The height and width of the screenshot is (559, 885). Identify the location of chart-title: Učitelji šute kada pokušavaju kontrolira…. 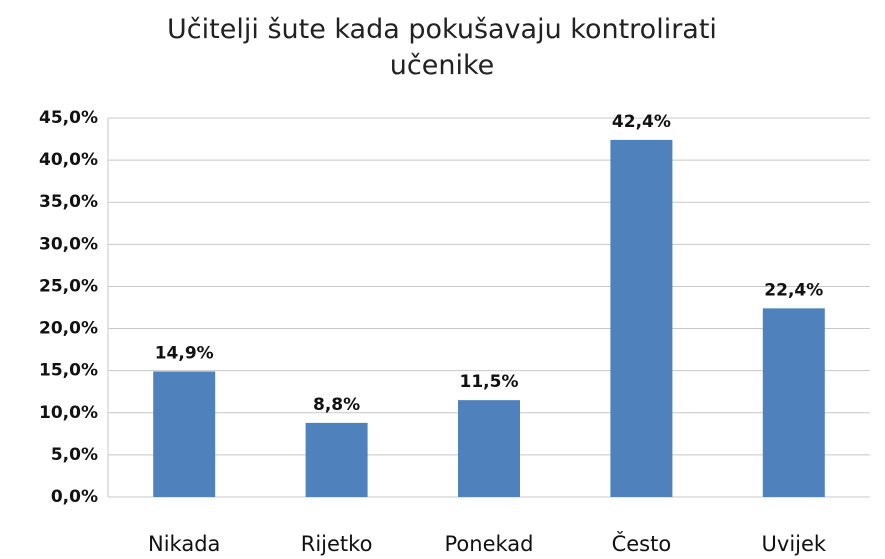
(442, 47).